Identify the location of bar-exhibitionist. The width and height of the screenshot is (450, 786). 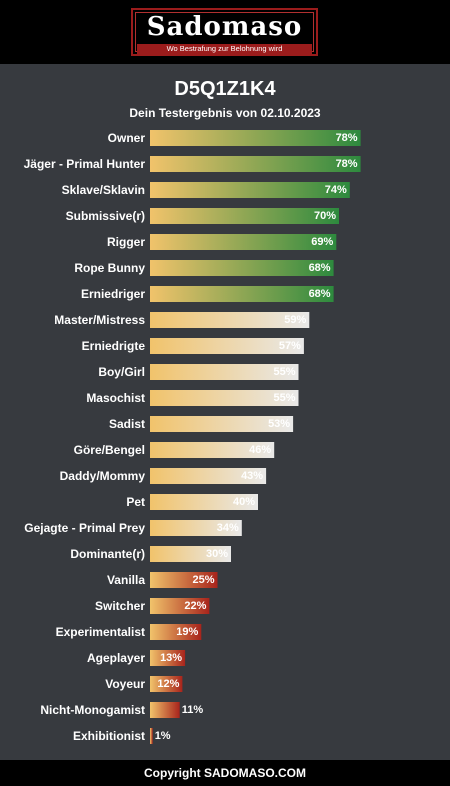
(151, 736).